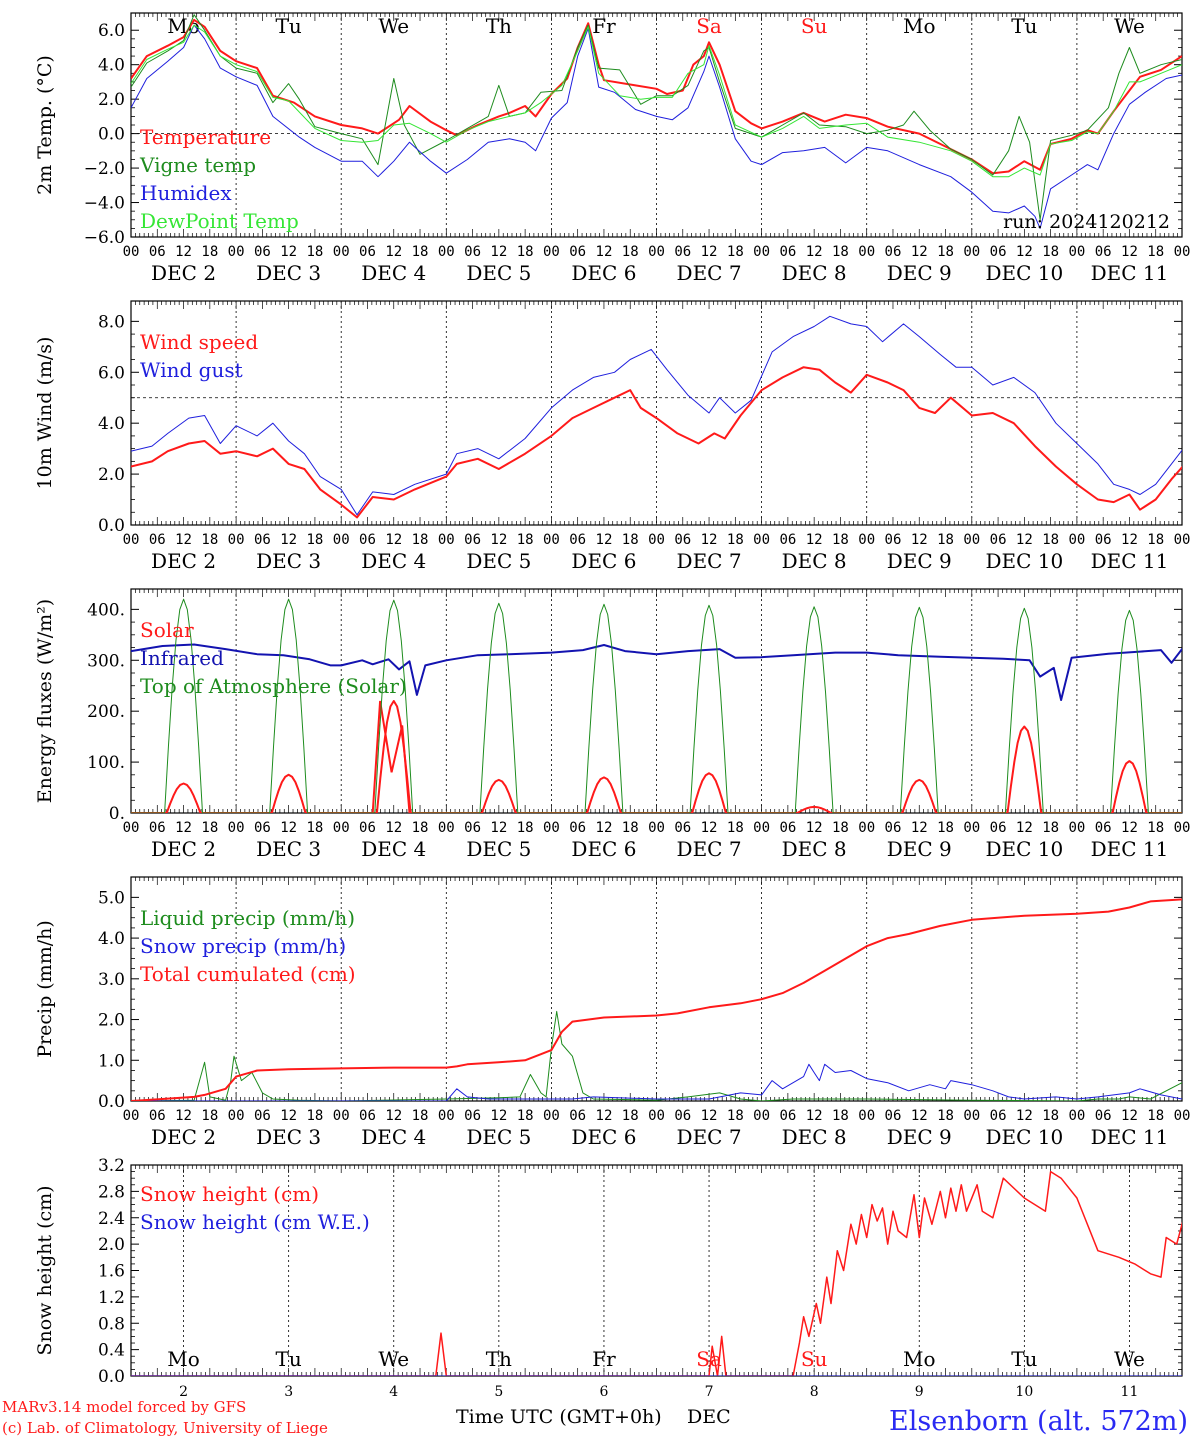 The height and width of the screenshot is (1440, 1194). What do you see at coordinates (111, 1219) in the screenshot?
I see `y-tick-label: 2.4` at bounding box center [111, 1219].